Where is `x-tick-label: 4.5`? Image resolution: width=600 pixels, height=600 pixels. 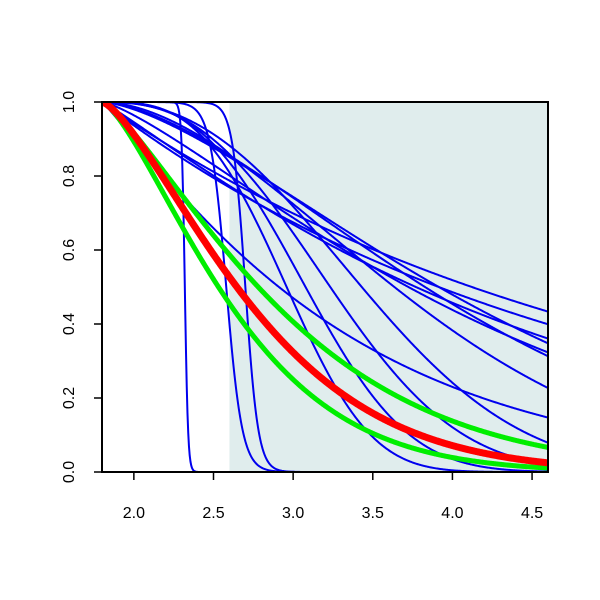
x-tick-label: 4.5 is located at coordinates (532, 513).